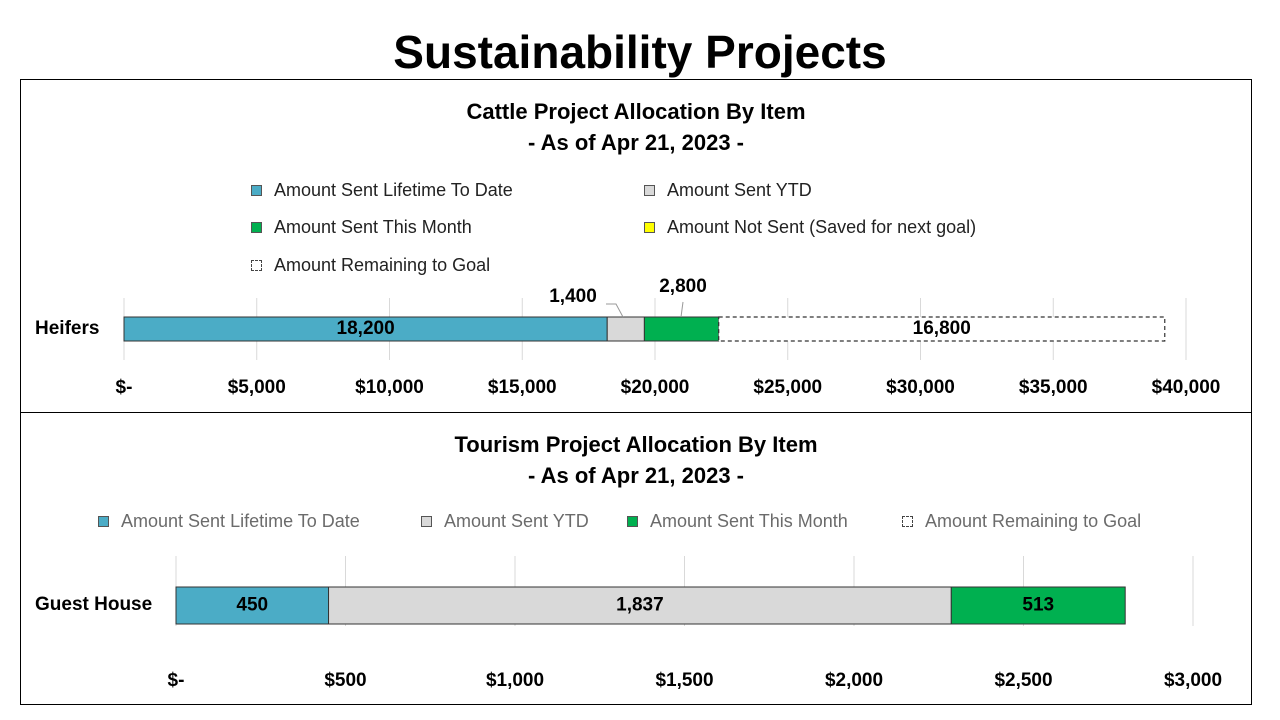 Image resolution: width=1280 pixels, height=720 pixels. I want to click on x-tick-label: $500, so click(345, 680).